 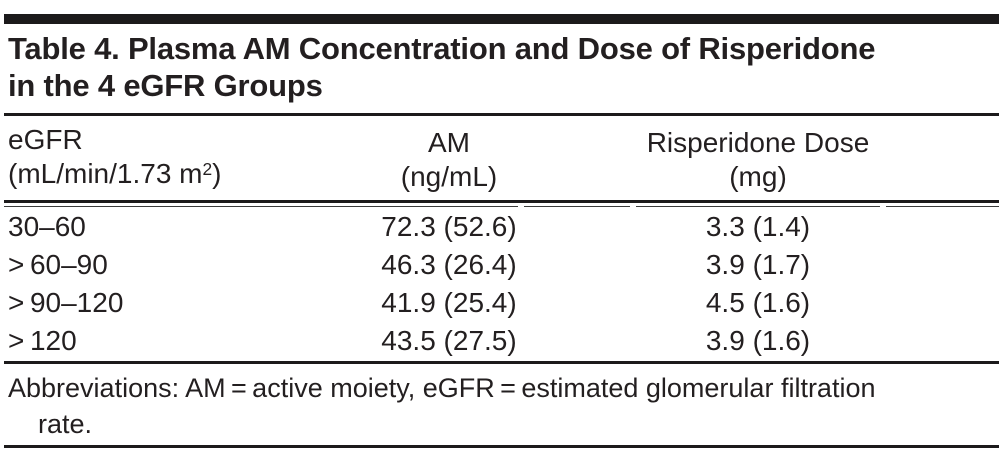 I want to click on column-header-dose-label: Risperidone Dose, so click(x=758, y=142).